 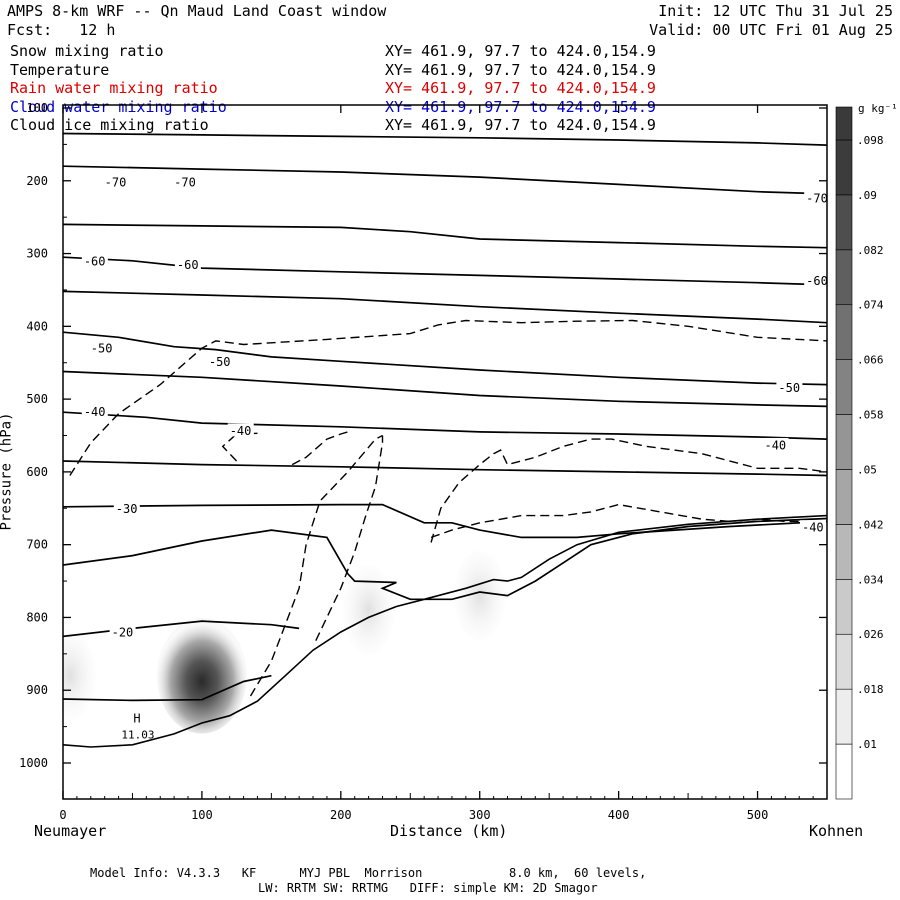 What do you see at coordinates (771, 30) in the screenshot?
I see `valid-time: Valid: 00 UTC Fri 01 Aug 25` at bounding box center [771, 30].